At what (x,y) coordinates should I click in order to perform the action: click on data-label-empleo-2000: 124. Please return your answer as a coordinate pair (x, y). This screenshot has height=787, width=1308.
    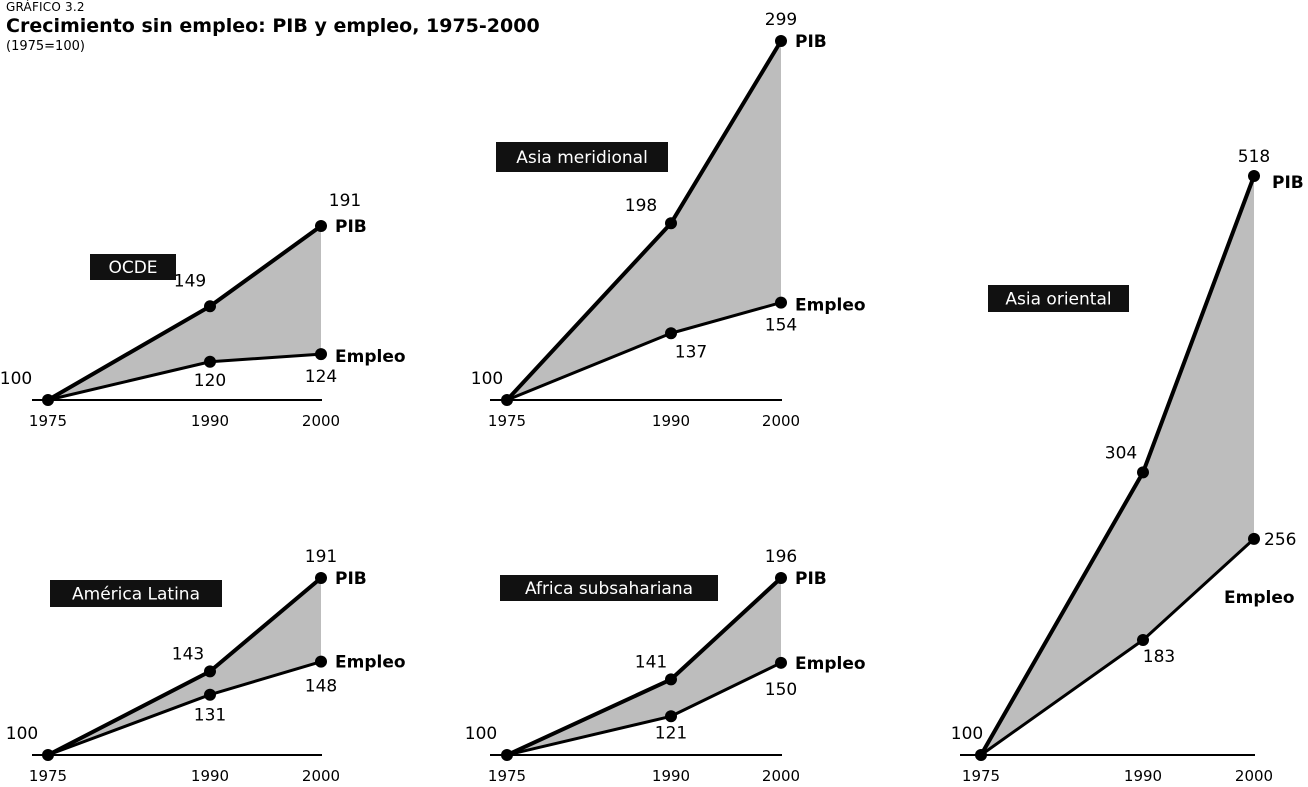
    Looking at the image, I should click on (321, 377).